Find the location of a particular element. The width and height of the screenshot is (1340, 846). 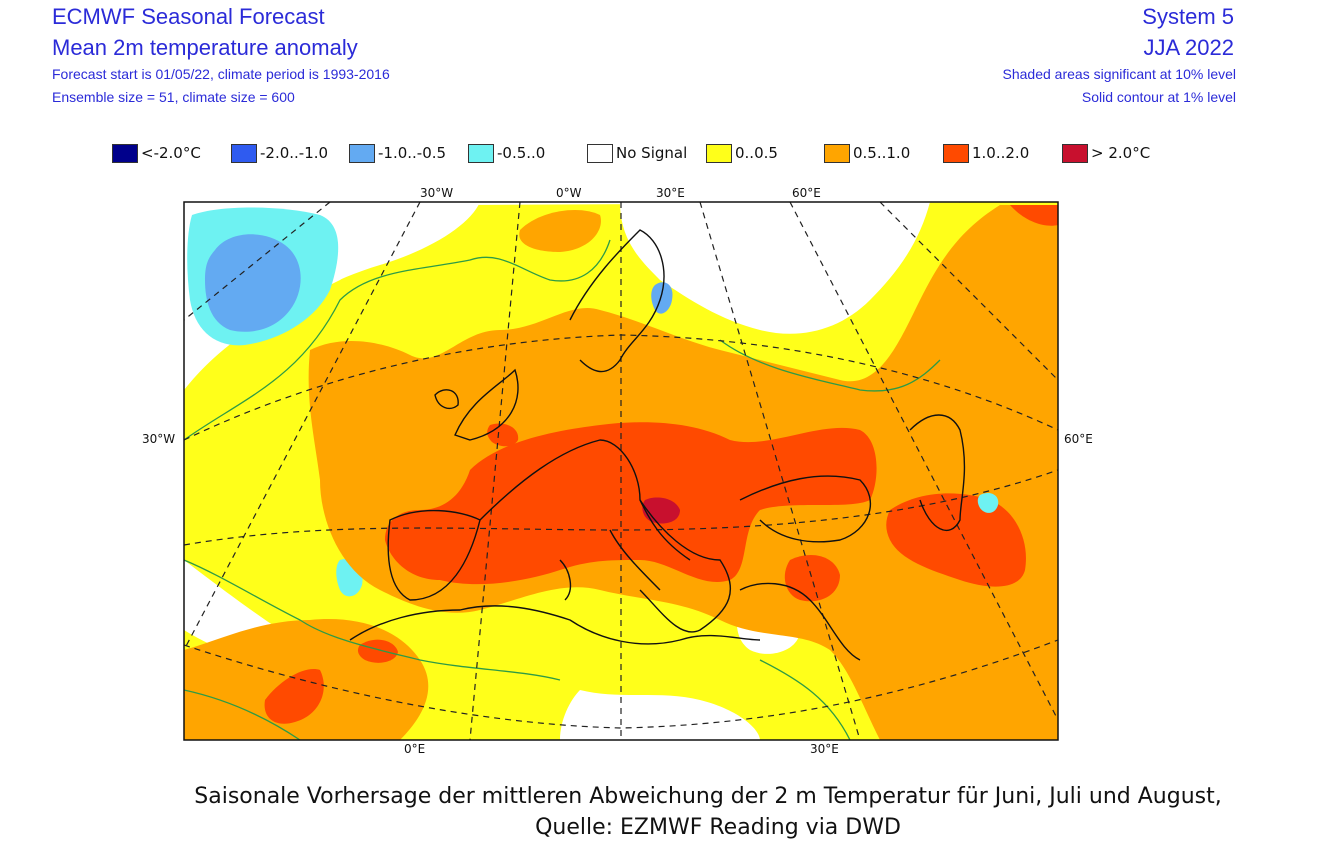

lon-label-top: 0°W is located at coordinates (569, 193).